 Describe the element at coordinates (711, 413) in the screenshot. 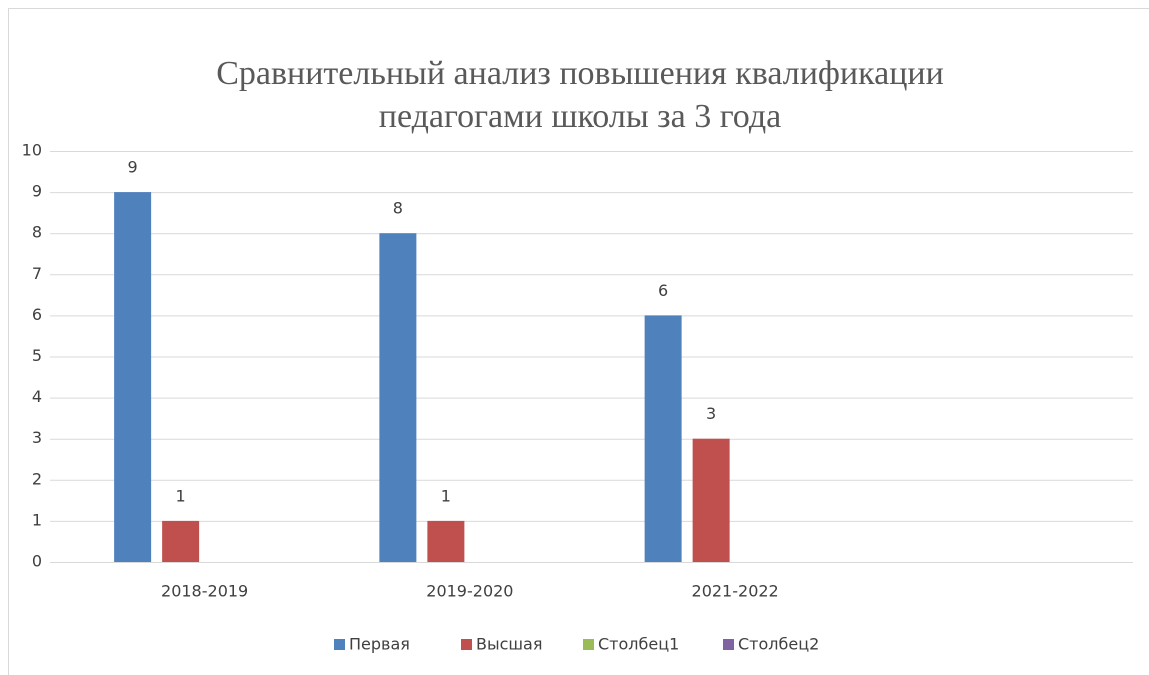

I see `data-label: 3` at that location.